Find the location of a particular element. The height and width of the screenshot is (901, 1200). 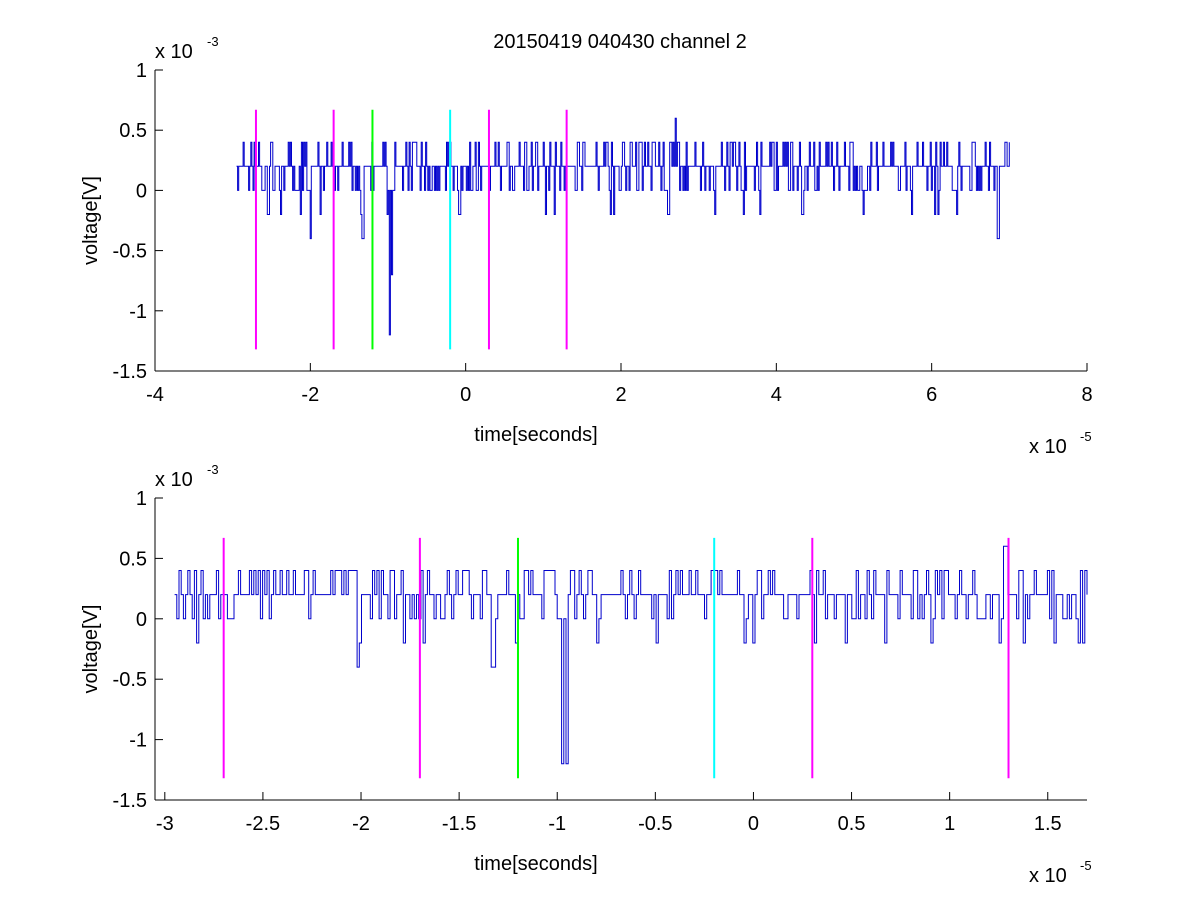

x-tick-label: -0.5 is located at coordinates (655, 824).